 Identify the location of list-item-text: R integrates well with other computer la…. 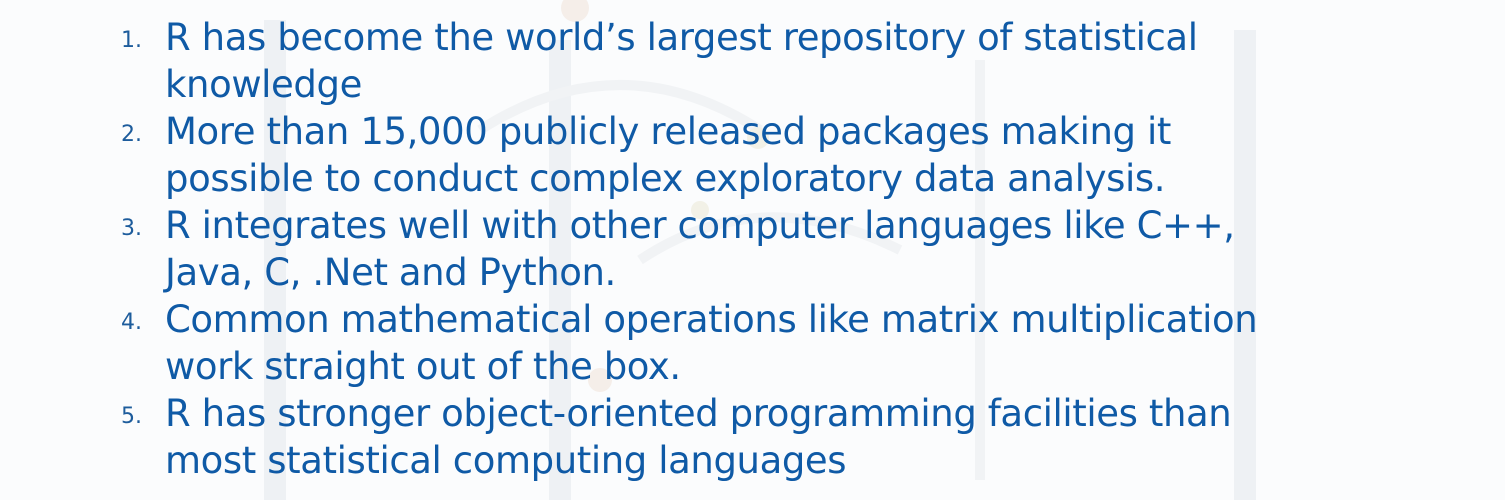
(700, 225).